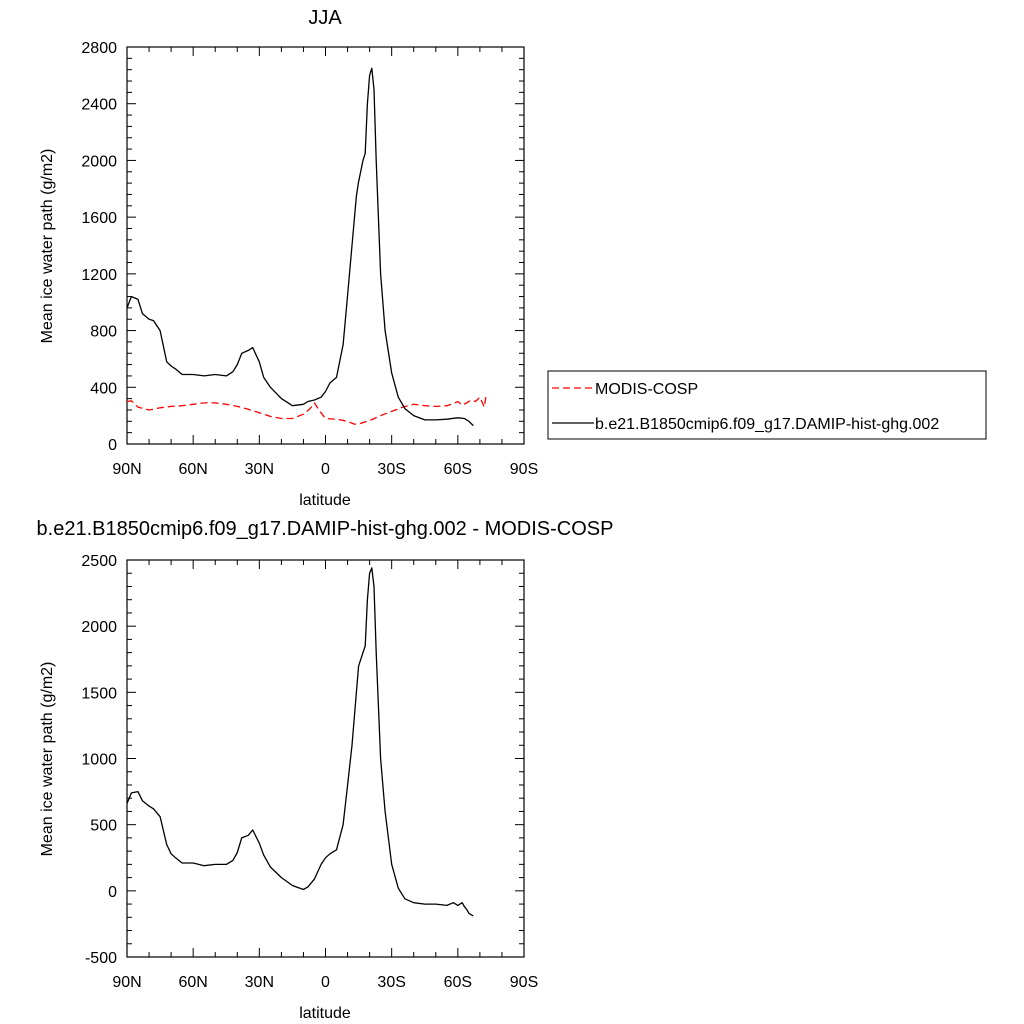 Image resolution: width=1024 pixels, height=1024 pixels. I want to click on legend-box, so click(767, 405).